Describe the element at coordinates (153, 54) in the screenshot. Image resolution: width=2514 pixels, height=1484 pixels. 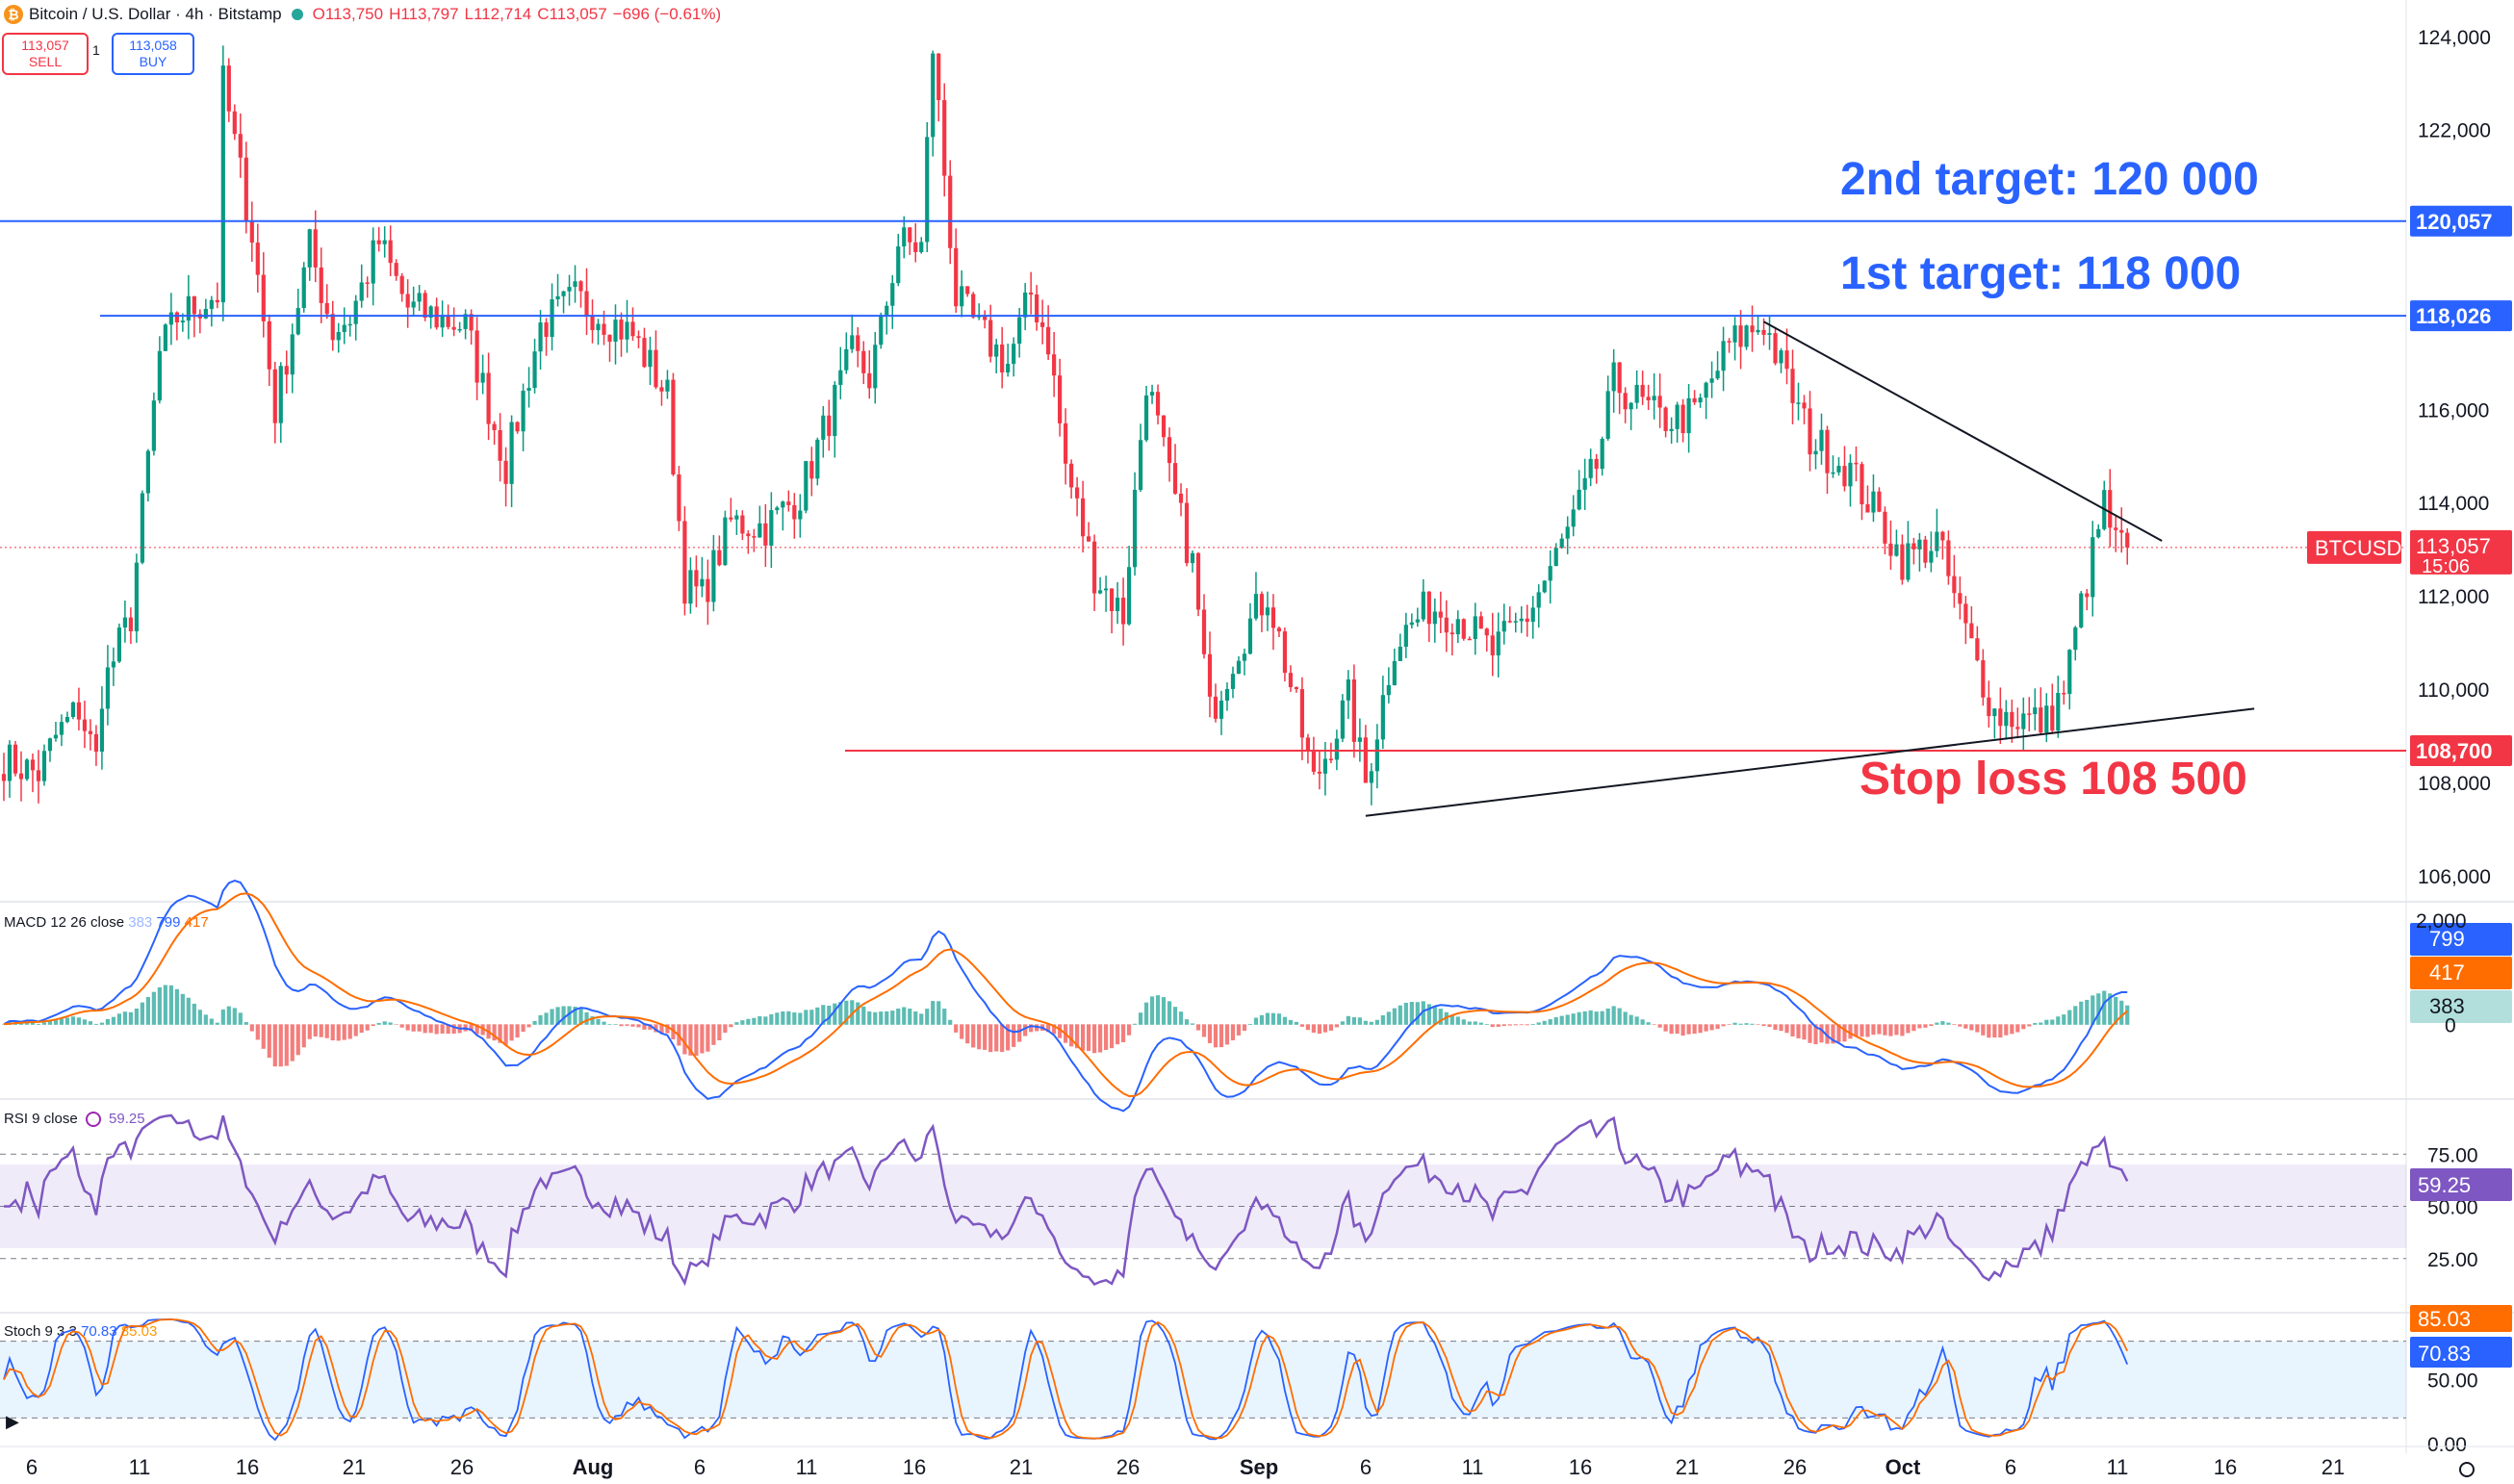
I see `buy-button: 113,058 BUY` at that location.